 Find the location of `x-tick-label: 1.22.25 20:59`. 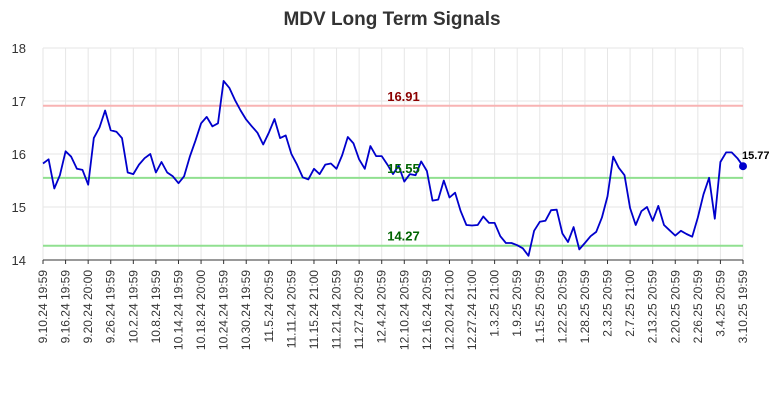

x-tick-label: 1.22.25 20:59 is located at coordinates (562, 307).